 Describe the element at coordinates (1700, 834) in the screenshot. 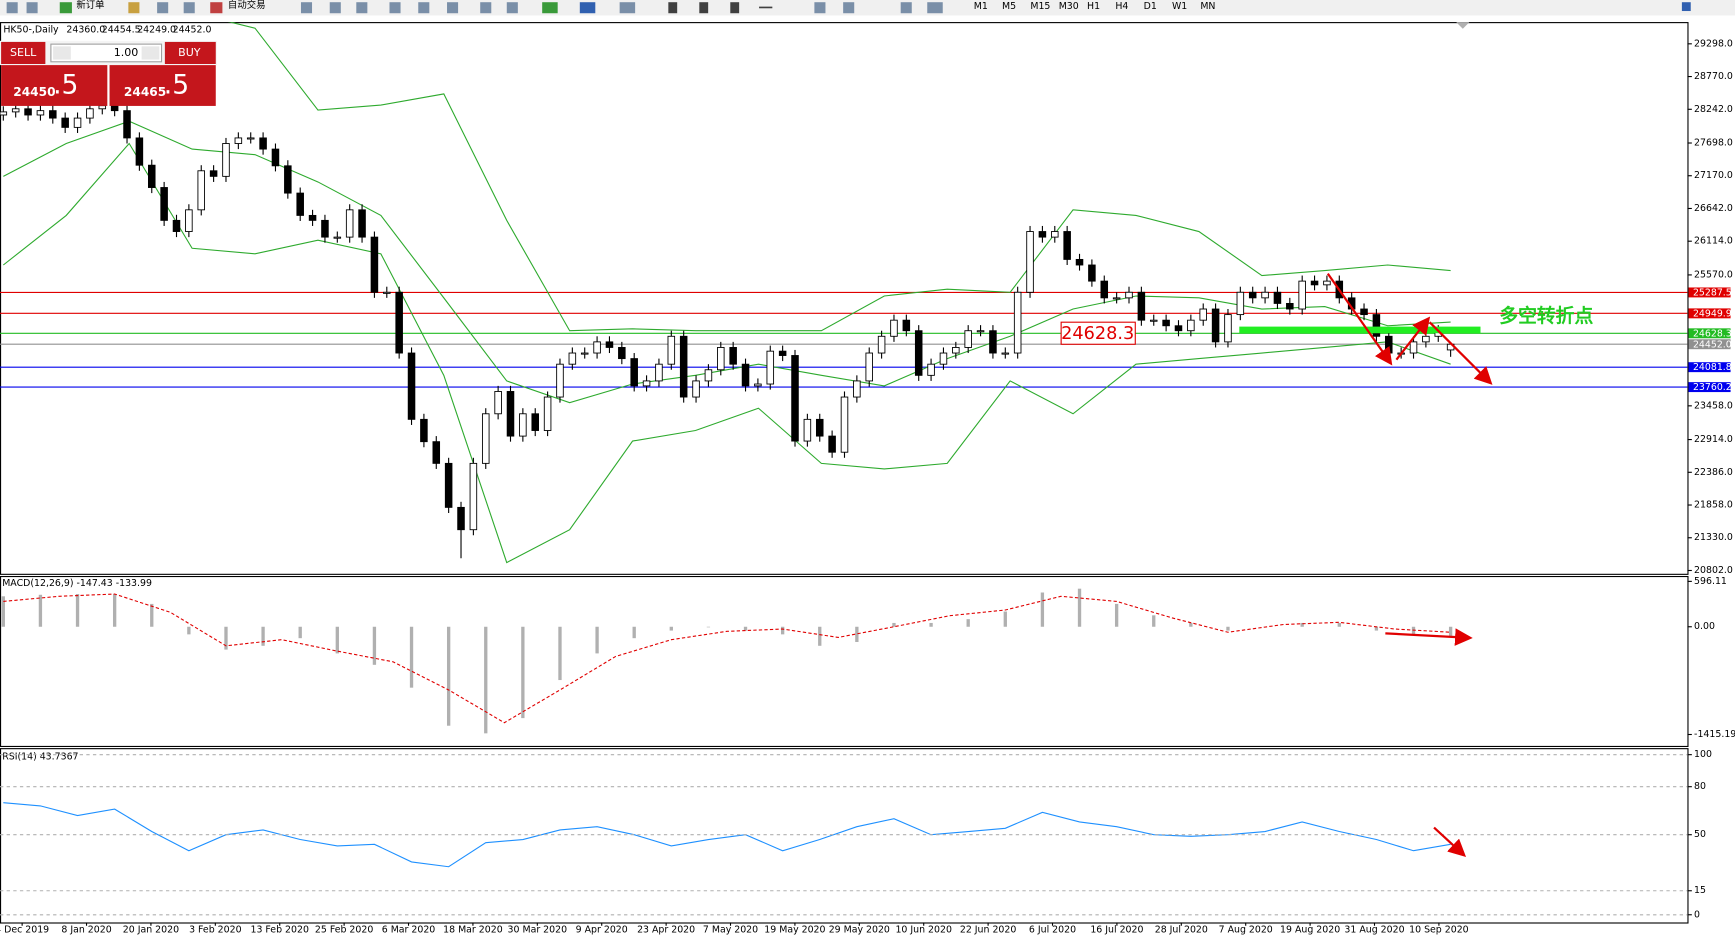

I see `y-tick-label: 50` at that location.